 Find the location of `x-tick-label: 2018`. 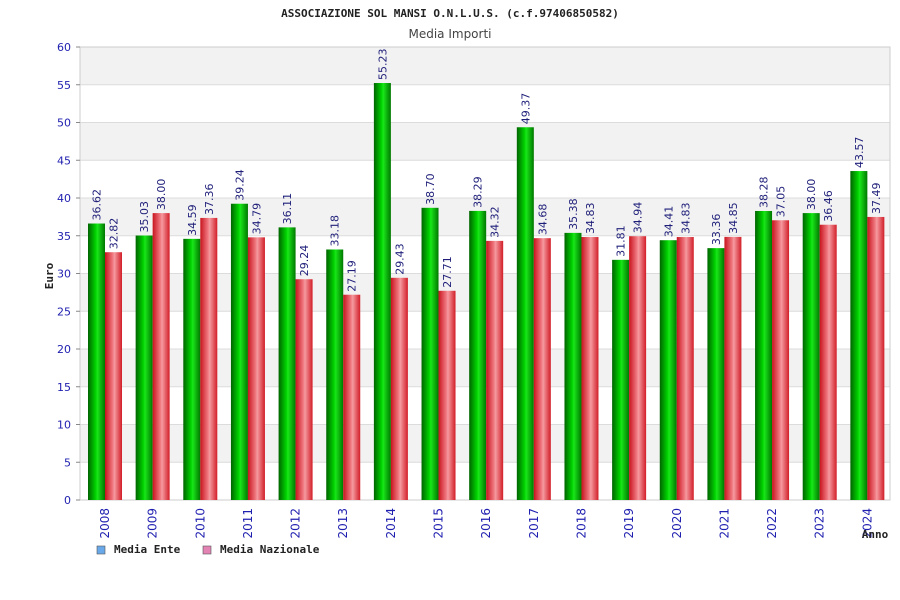

x-tick-label: 2018 is located at coordinates (581, 523).